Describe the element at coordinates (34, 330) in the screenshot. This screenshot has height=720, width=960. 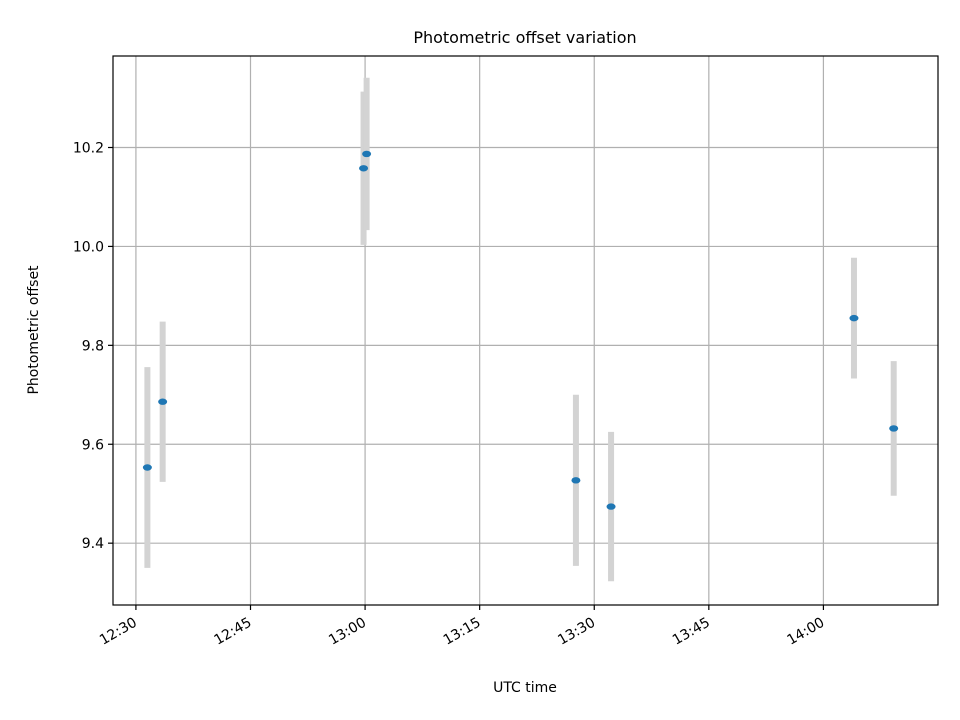
I see `y-axis-label: Photometric offset` at that location.